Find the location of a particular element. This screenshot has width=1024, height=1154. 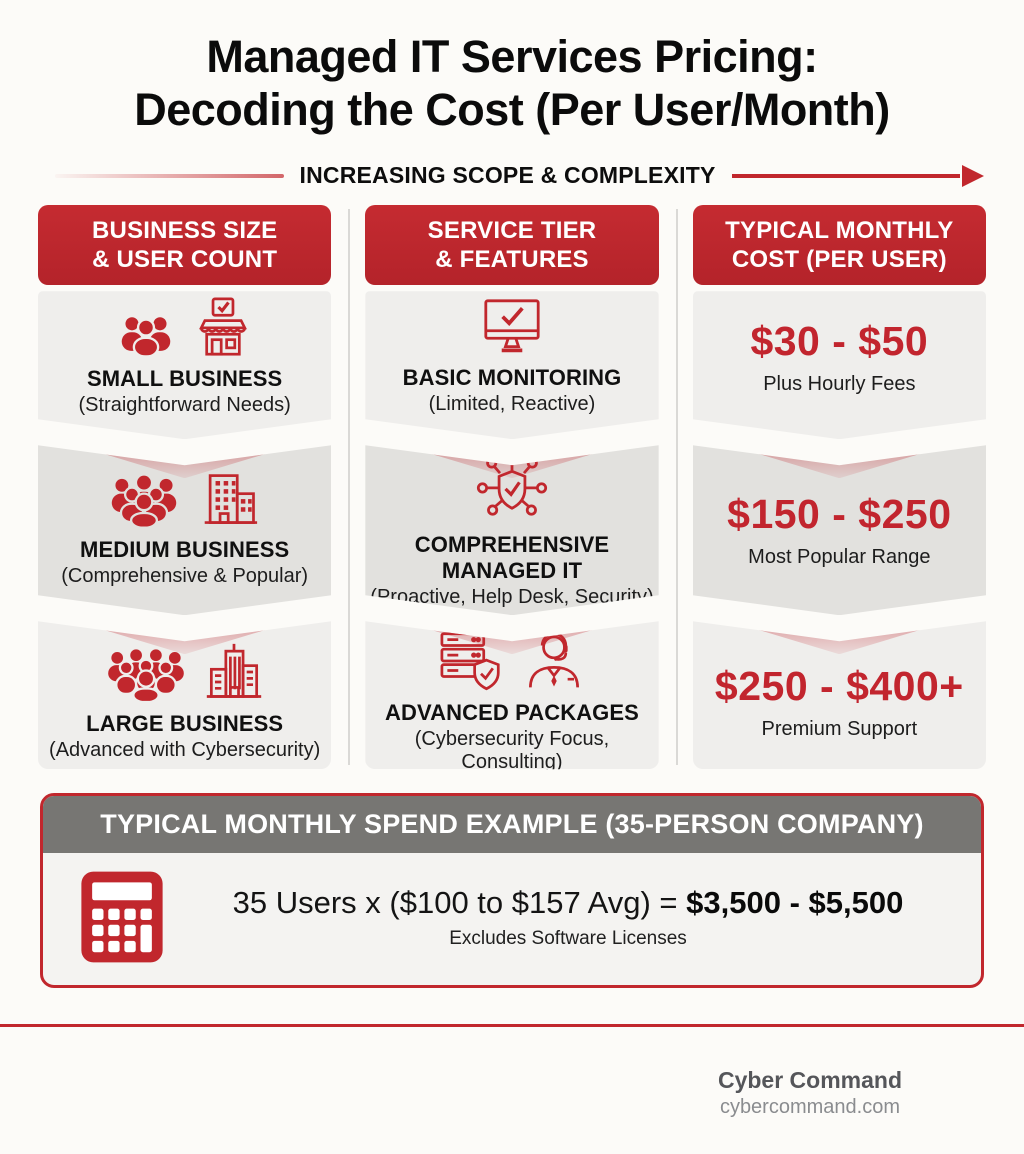

server-shield-icon is located at coordinates (471, 661).